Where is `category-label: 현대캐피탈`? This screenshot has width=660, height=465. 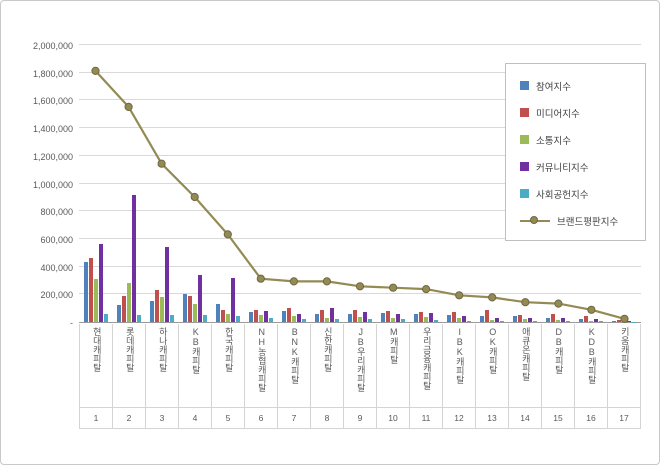
category-label: 현대캐피탈 is located at coordinates (96, 365).